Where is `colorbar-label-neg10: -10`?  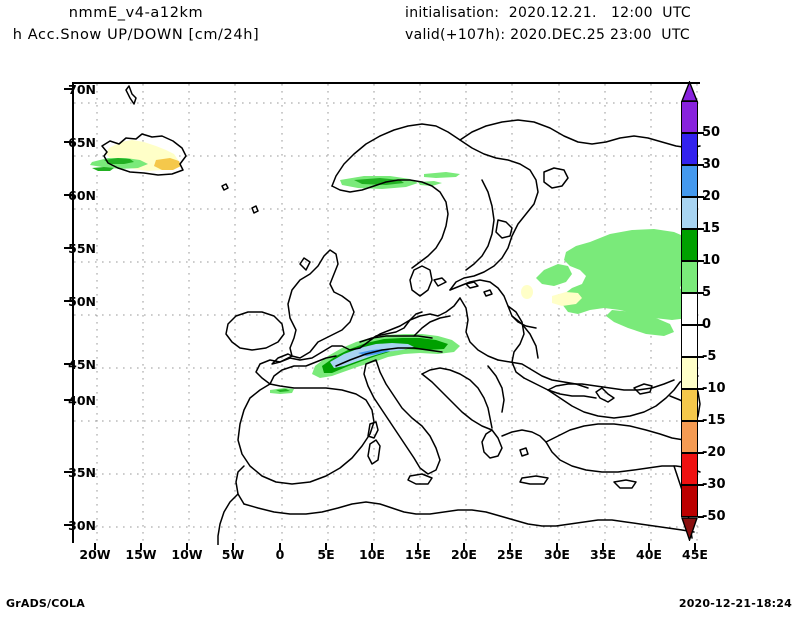 colorbar-label-neg10: -10 is located at coordinates (714, 388).